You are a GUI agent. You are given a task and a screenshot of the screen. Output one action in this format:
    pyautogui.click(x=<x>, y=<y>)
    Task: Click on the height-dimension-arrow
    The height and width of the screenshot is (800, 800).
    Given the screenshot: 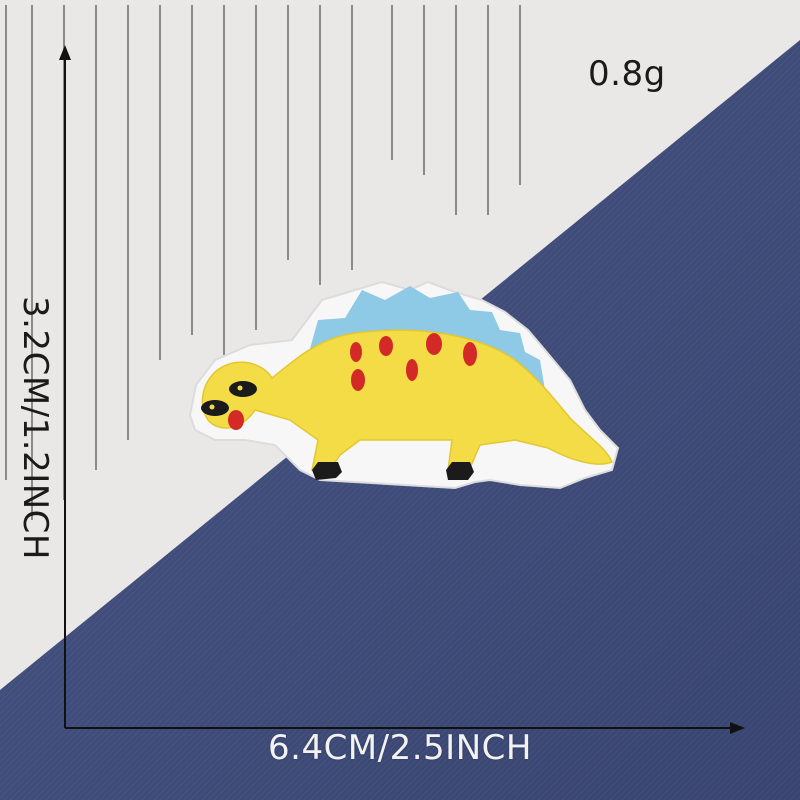 What is the action you would take?
    pyautogui.click(x=65, y=386)
    